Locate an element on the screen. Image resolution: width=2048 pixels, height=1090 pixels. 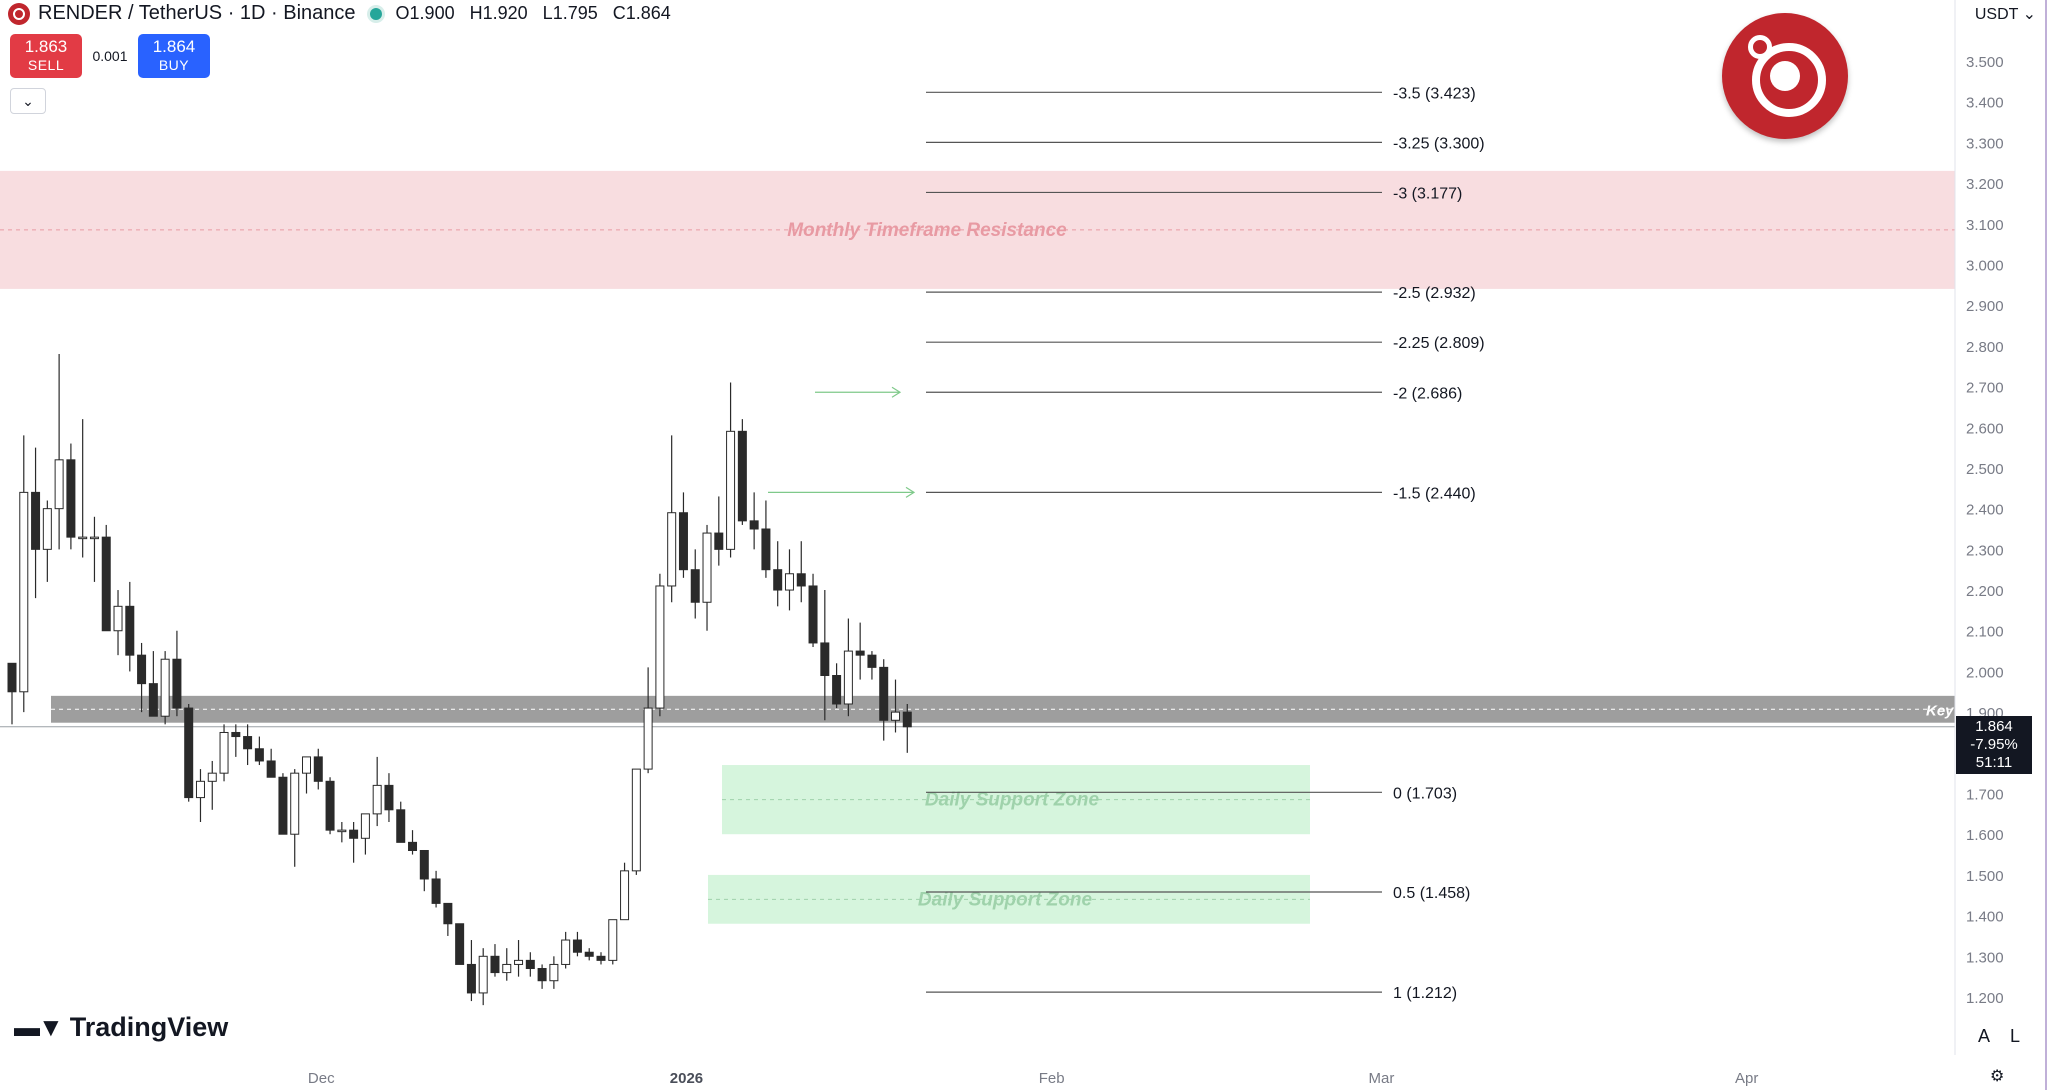
low-label: L is located at coordinates (547, 13).